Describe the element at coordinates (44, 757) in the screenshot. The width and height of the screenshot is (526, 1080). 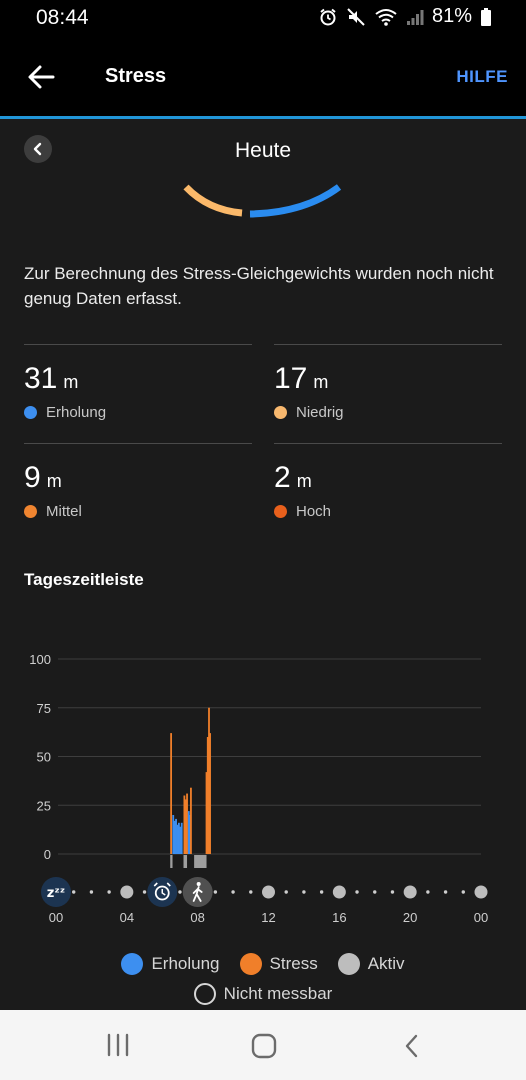
I see `y-tick-label: 50` at that location.